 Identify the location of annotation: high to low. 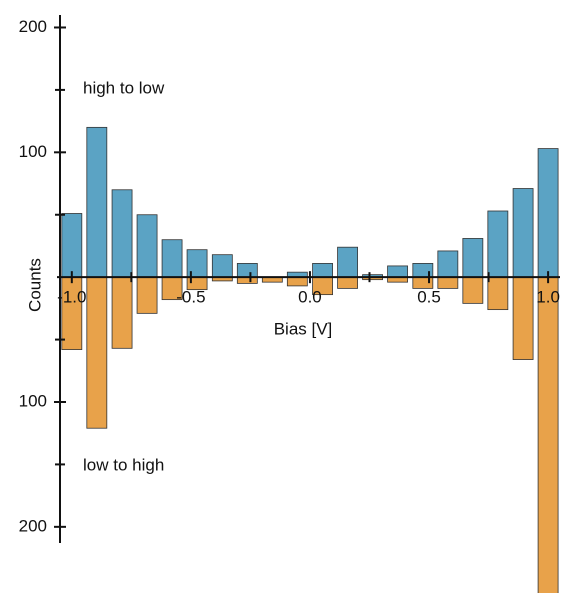
(124, 87).